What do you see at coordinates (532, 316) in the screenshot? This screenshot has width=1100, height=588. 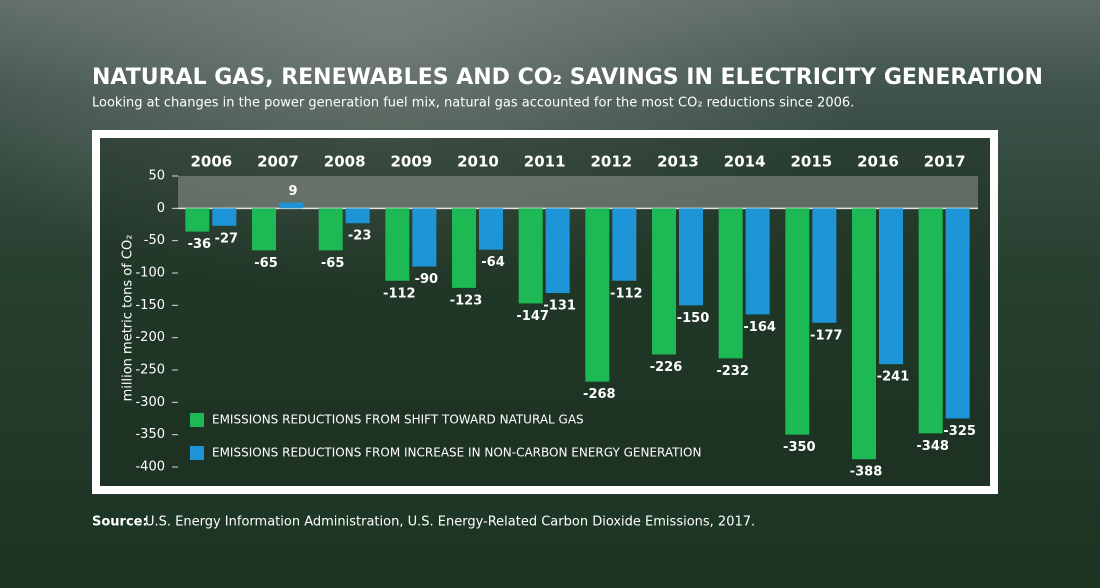 I see `value-label: -147` at bounding box center [532, 316].